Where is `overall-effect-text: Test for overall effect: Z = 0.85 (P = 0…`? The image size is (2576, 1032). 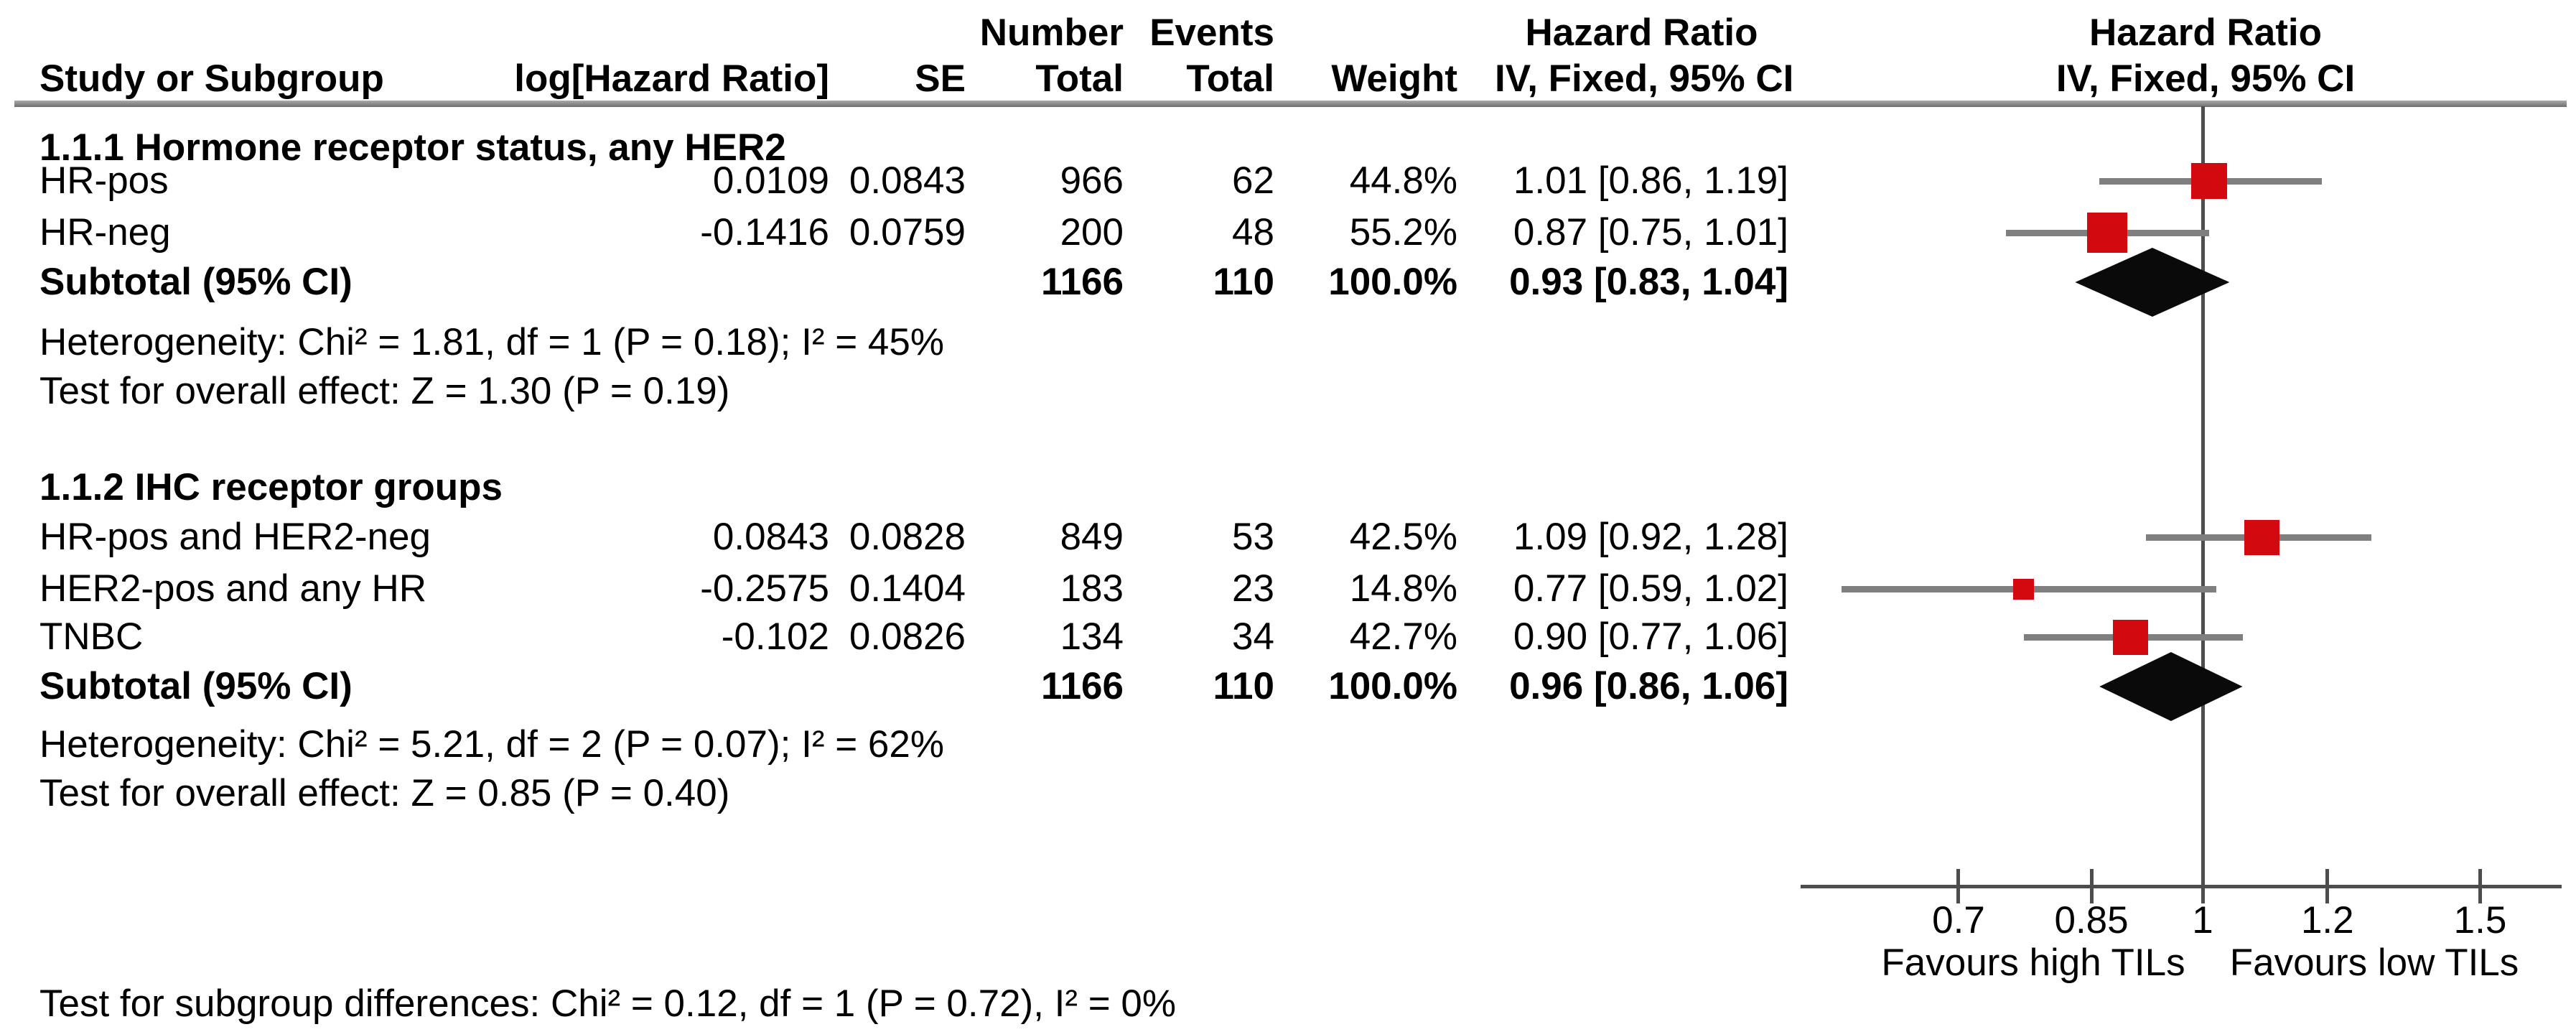
overall-effect-text: Test for overall effect: Z = 0.85 (P = 0… is located at coordinates (384, 793).